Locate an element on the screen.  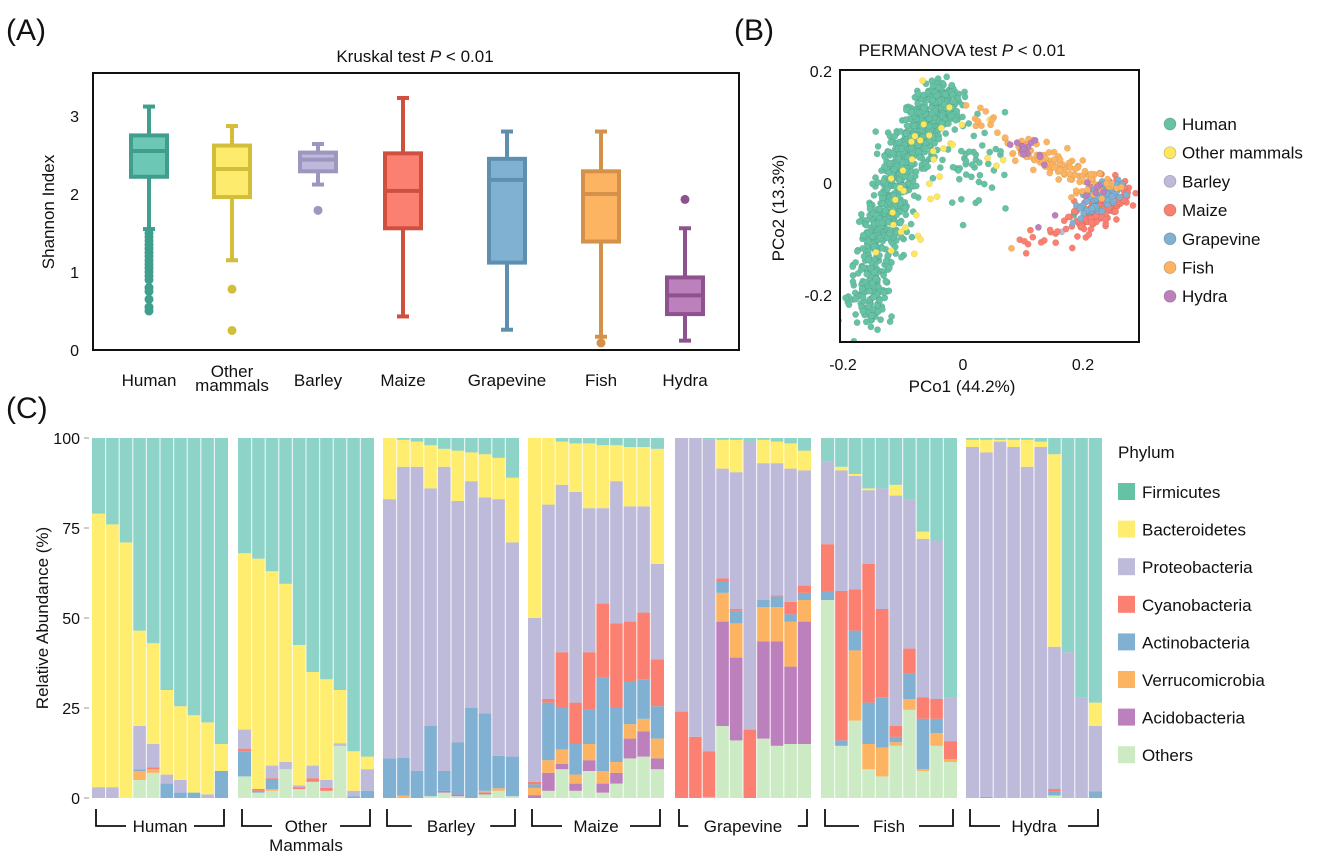
panel-c-yticks: 0 25 50 75 100 is located at coordinates (71, 619).